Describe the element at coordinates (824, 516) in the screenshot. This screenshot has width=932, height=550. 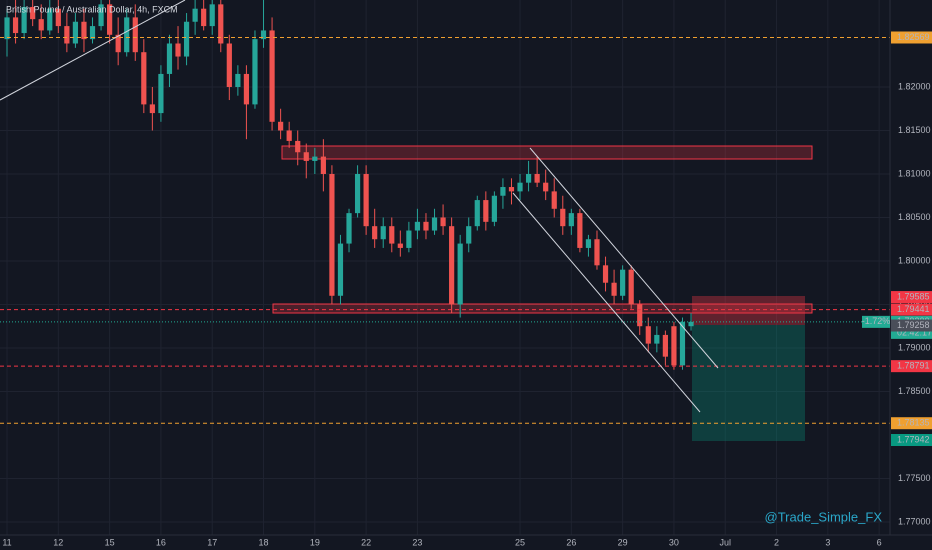
I see `watermark: @Trade_Simple_FX` at that location.